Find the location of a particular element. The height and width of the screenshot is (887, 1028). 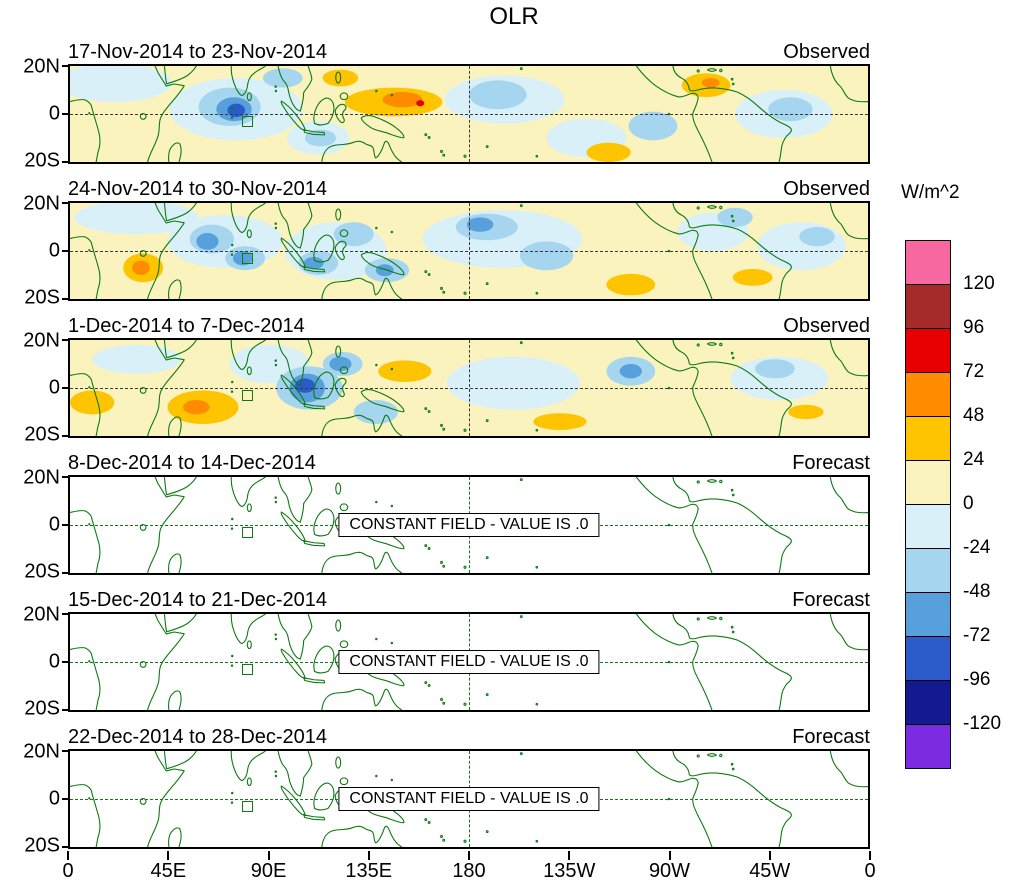

colorbar-tick-label: 48 is located at coordinates (974, 415).